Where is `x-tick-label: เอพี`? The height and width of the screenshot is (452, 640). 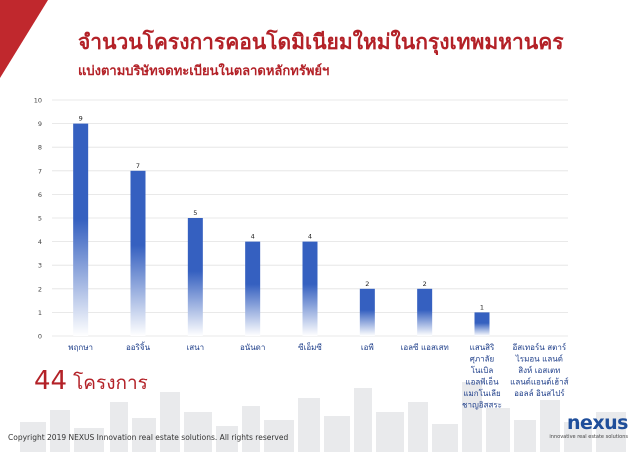 x-tick-label: เอพี is located at coordinates (367, 347).